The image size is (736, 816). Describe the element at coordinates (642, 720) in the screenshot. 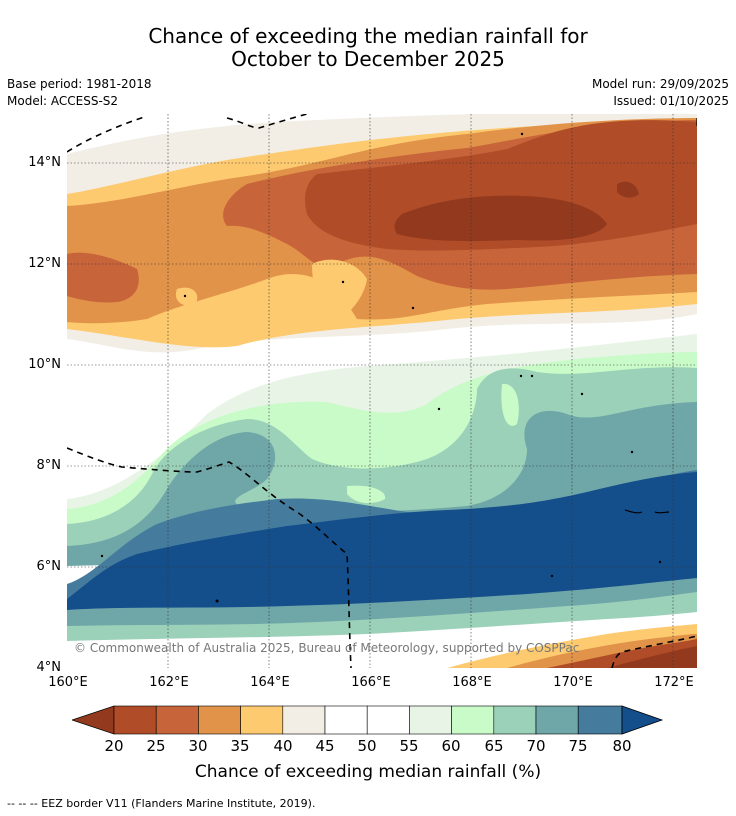

I see `colorbar-arrow-high` at that location.